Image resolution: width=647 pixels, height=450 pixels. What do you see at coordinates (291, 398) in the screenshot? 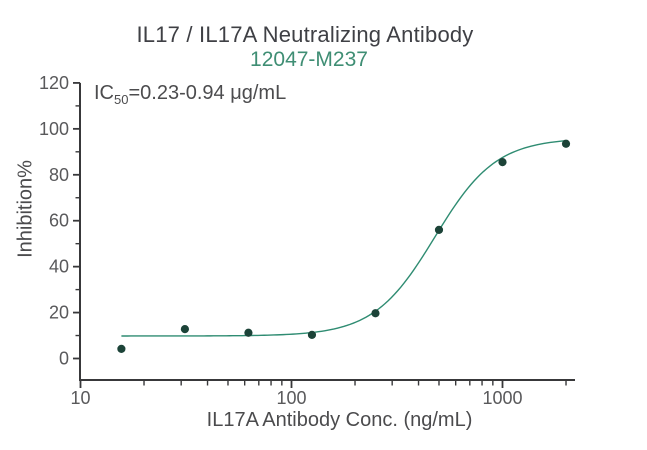
I see `x-tick-label: 100` at bounding box center [291, 398].